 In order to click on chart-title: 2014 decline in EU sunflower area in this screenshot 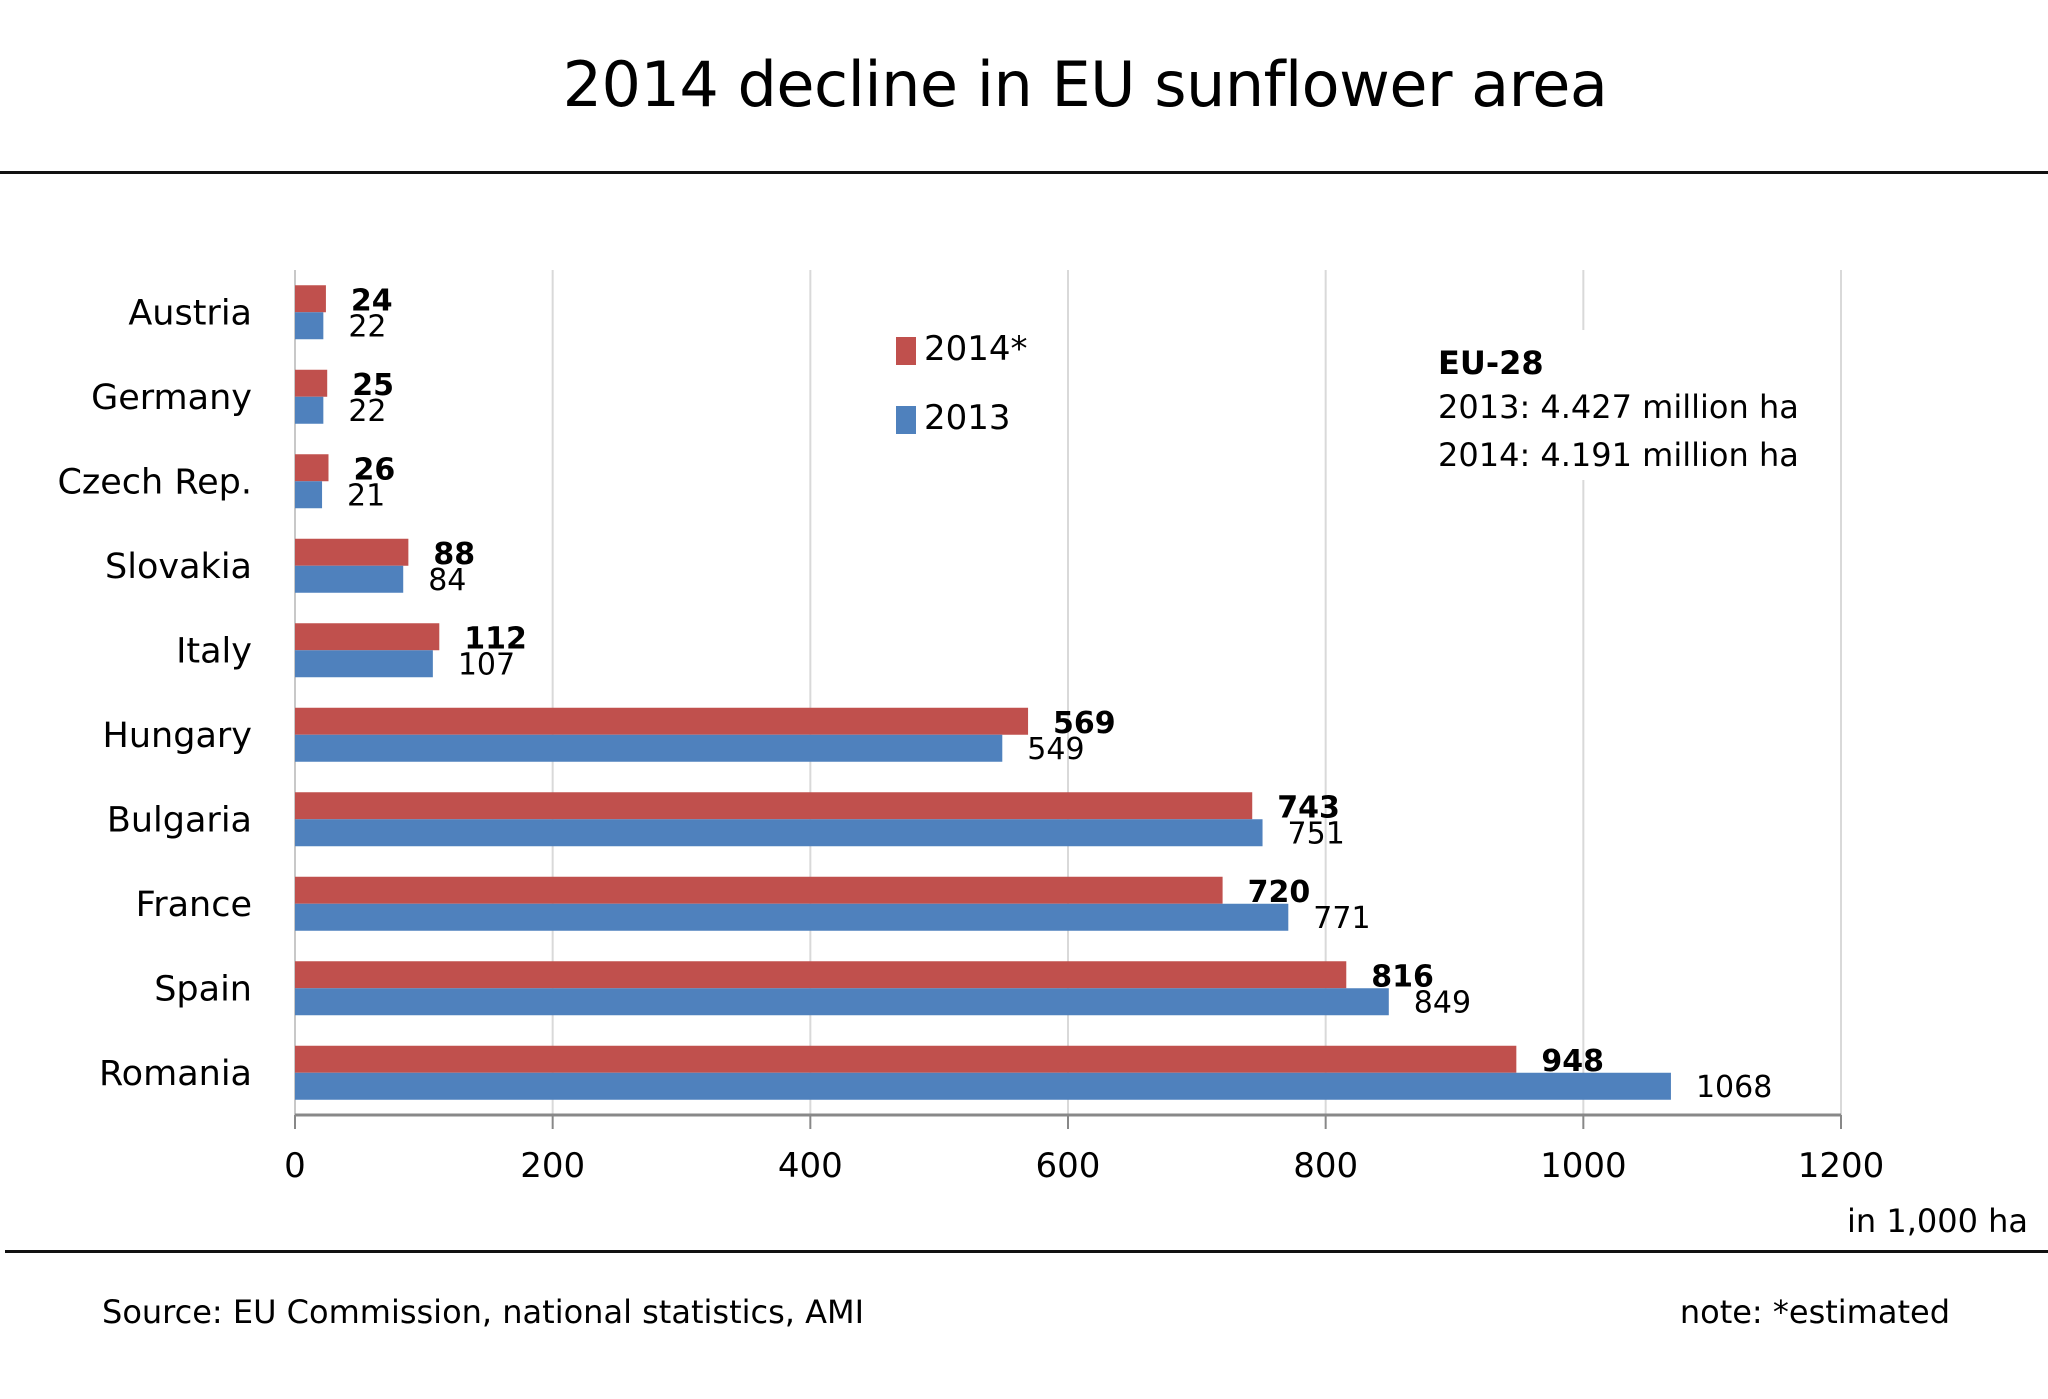, I will do `click(1085, 84)`.